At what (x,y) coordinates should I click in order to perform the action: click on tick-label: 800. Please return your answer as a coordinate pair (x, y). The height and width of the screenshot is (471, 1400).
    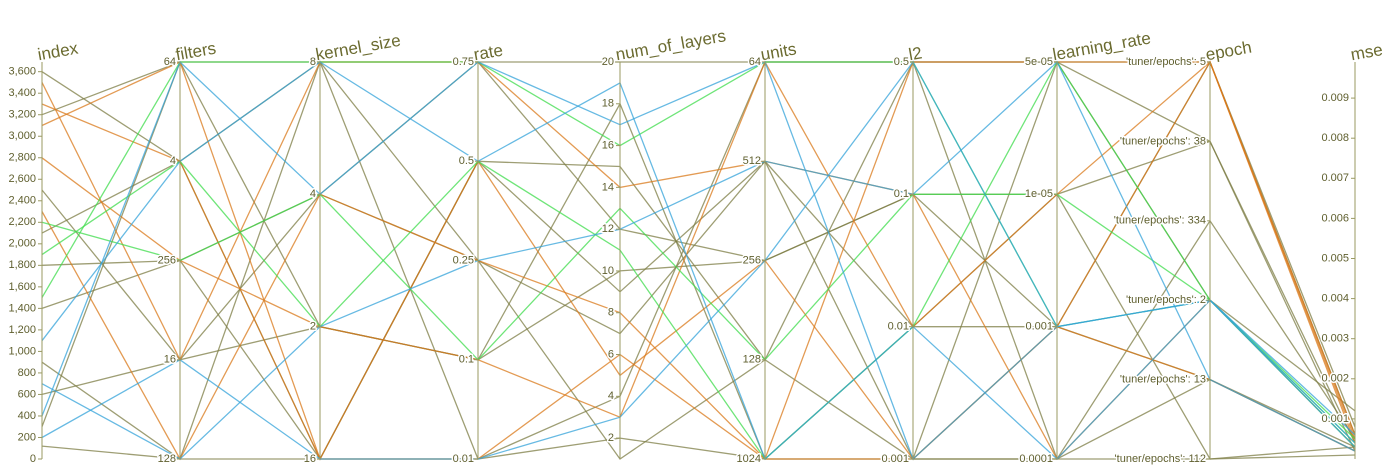
    Looking at the image, I should click on (27, 373).